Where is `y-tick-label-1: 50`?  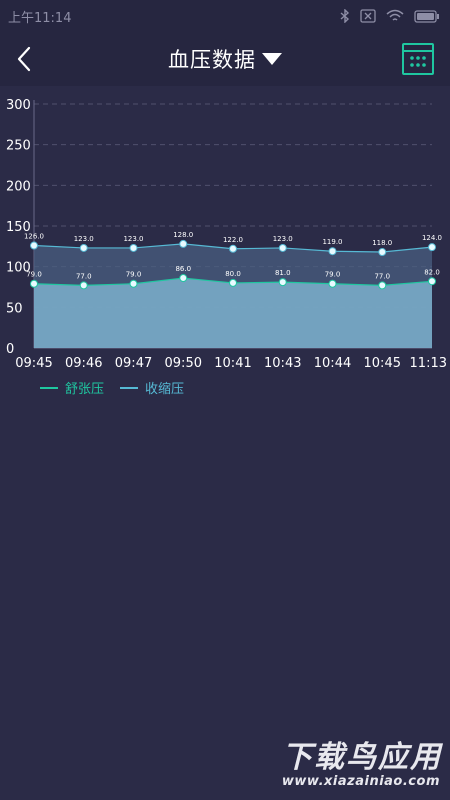 y-tick-label-1: 50 is located at coordinates (14, 308).